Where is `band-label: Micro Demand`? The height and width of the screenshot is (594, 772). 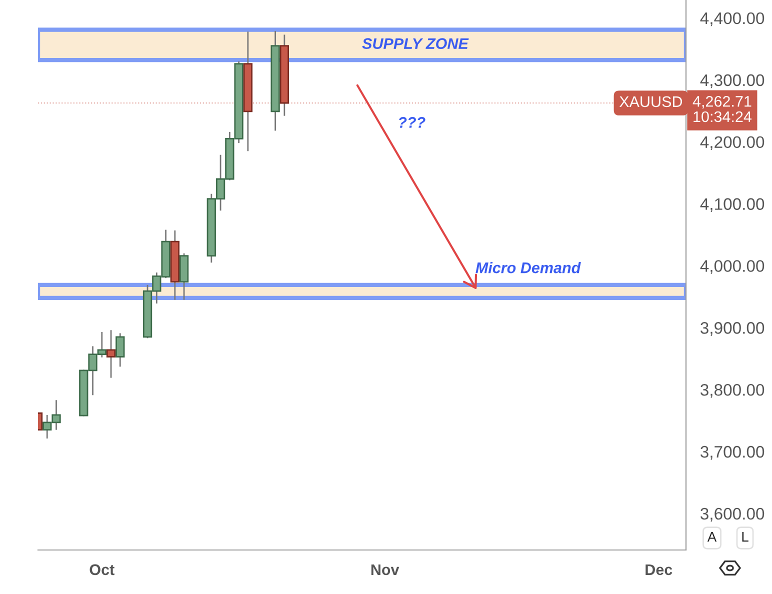
band-label: Micro Demand is located at coordinates (528, 268).